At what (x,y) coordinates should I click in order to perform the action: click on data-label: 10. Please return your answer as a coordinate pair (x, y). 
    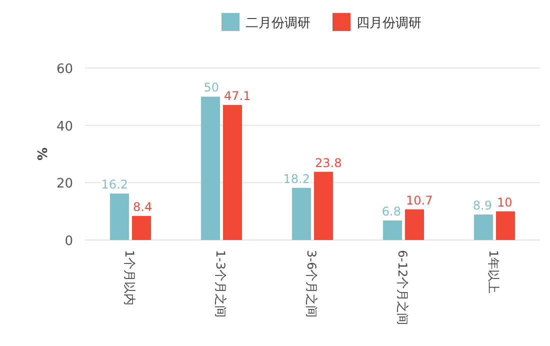
    Looking at the image, I should click on (504, 202).